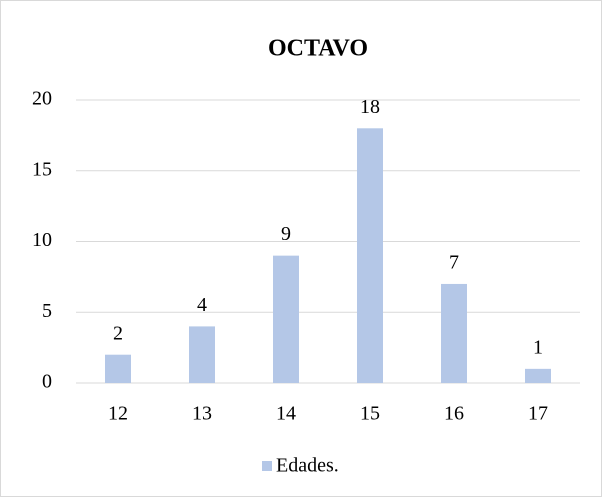  What do you see at coordinates (202, 305) in the screenshot?
I see `data-label: 4` at bounding box center [202, 305].